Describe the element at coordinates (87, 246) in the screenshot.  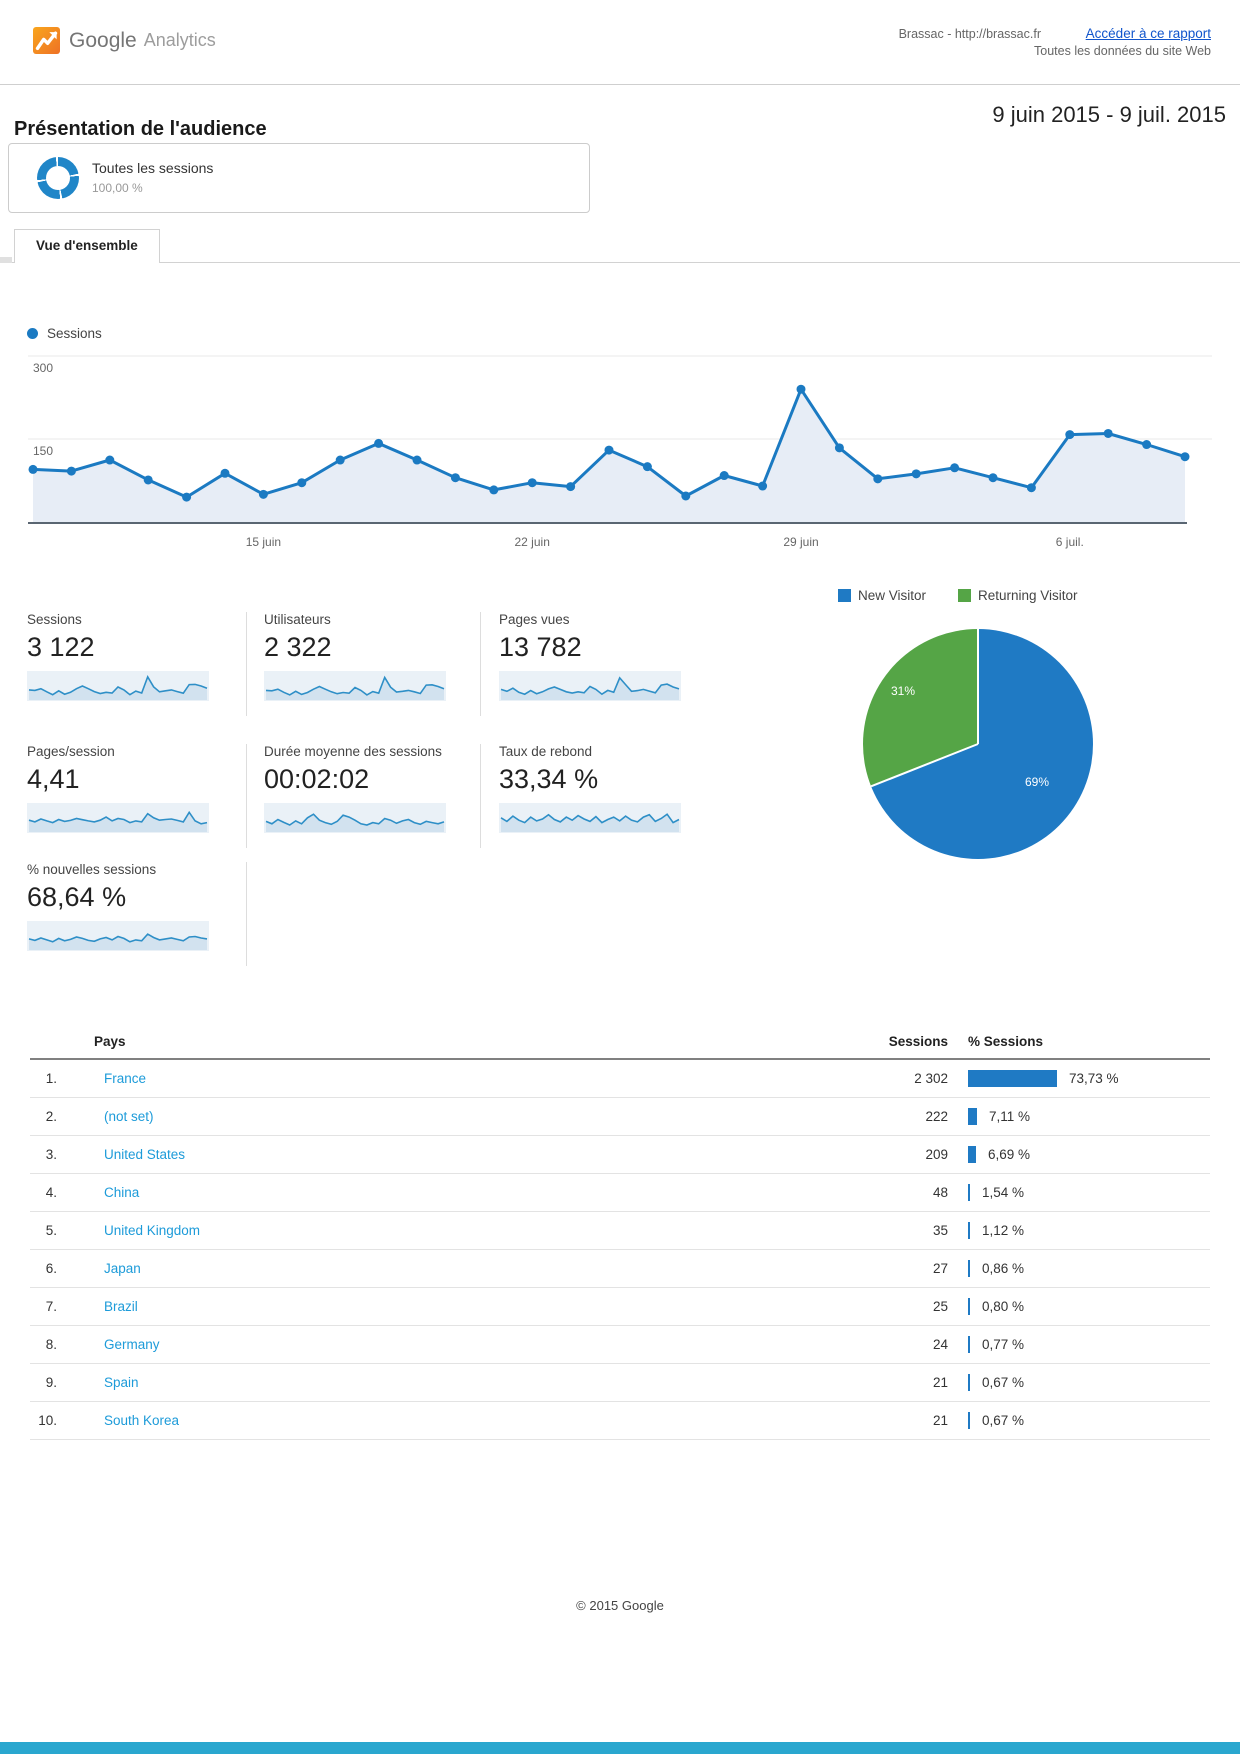
I see `tab-overview: Vue d'ensemble` at that location.